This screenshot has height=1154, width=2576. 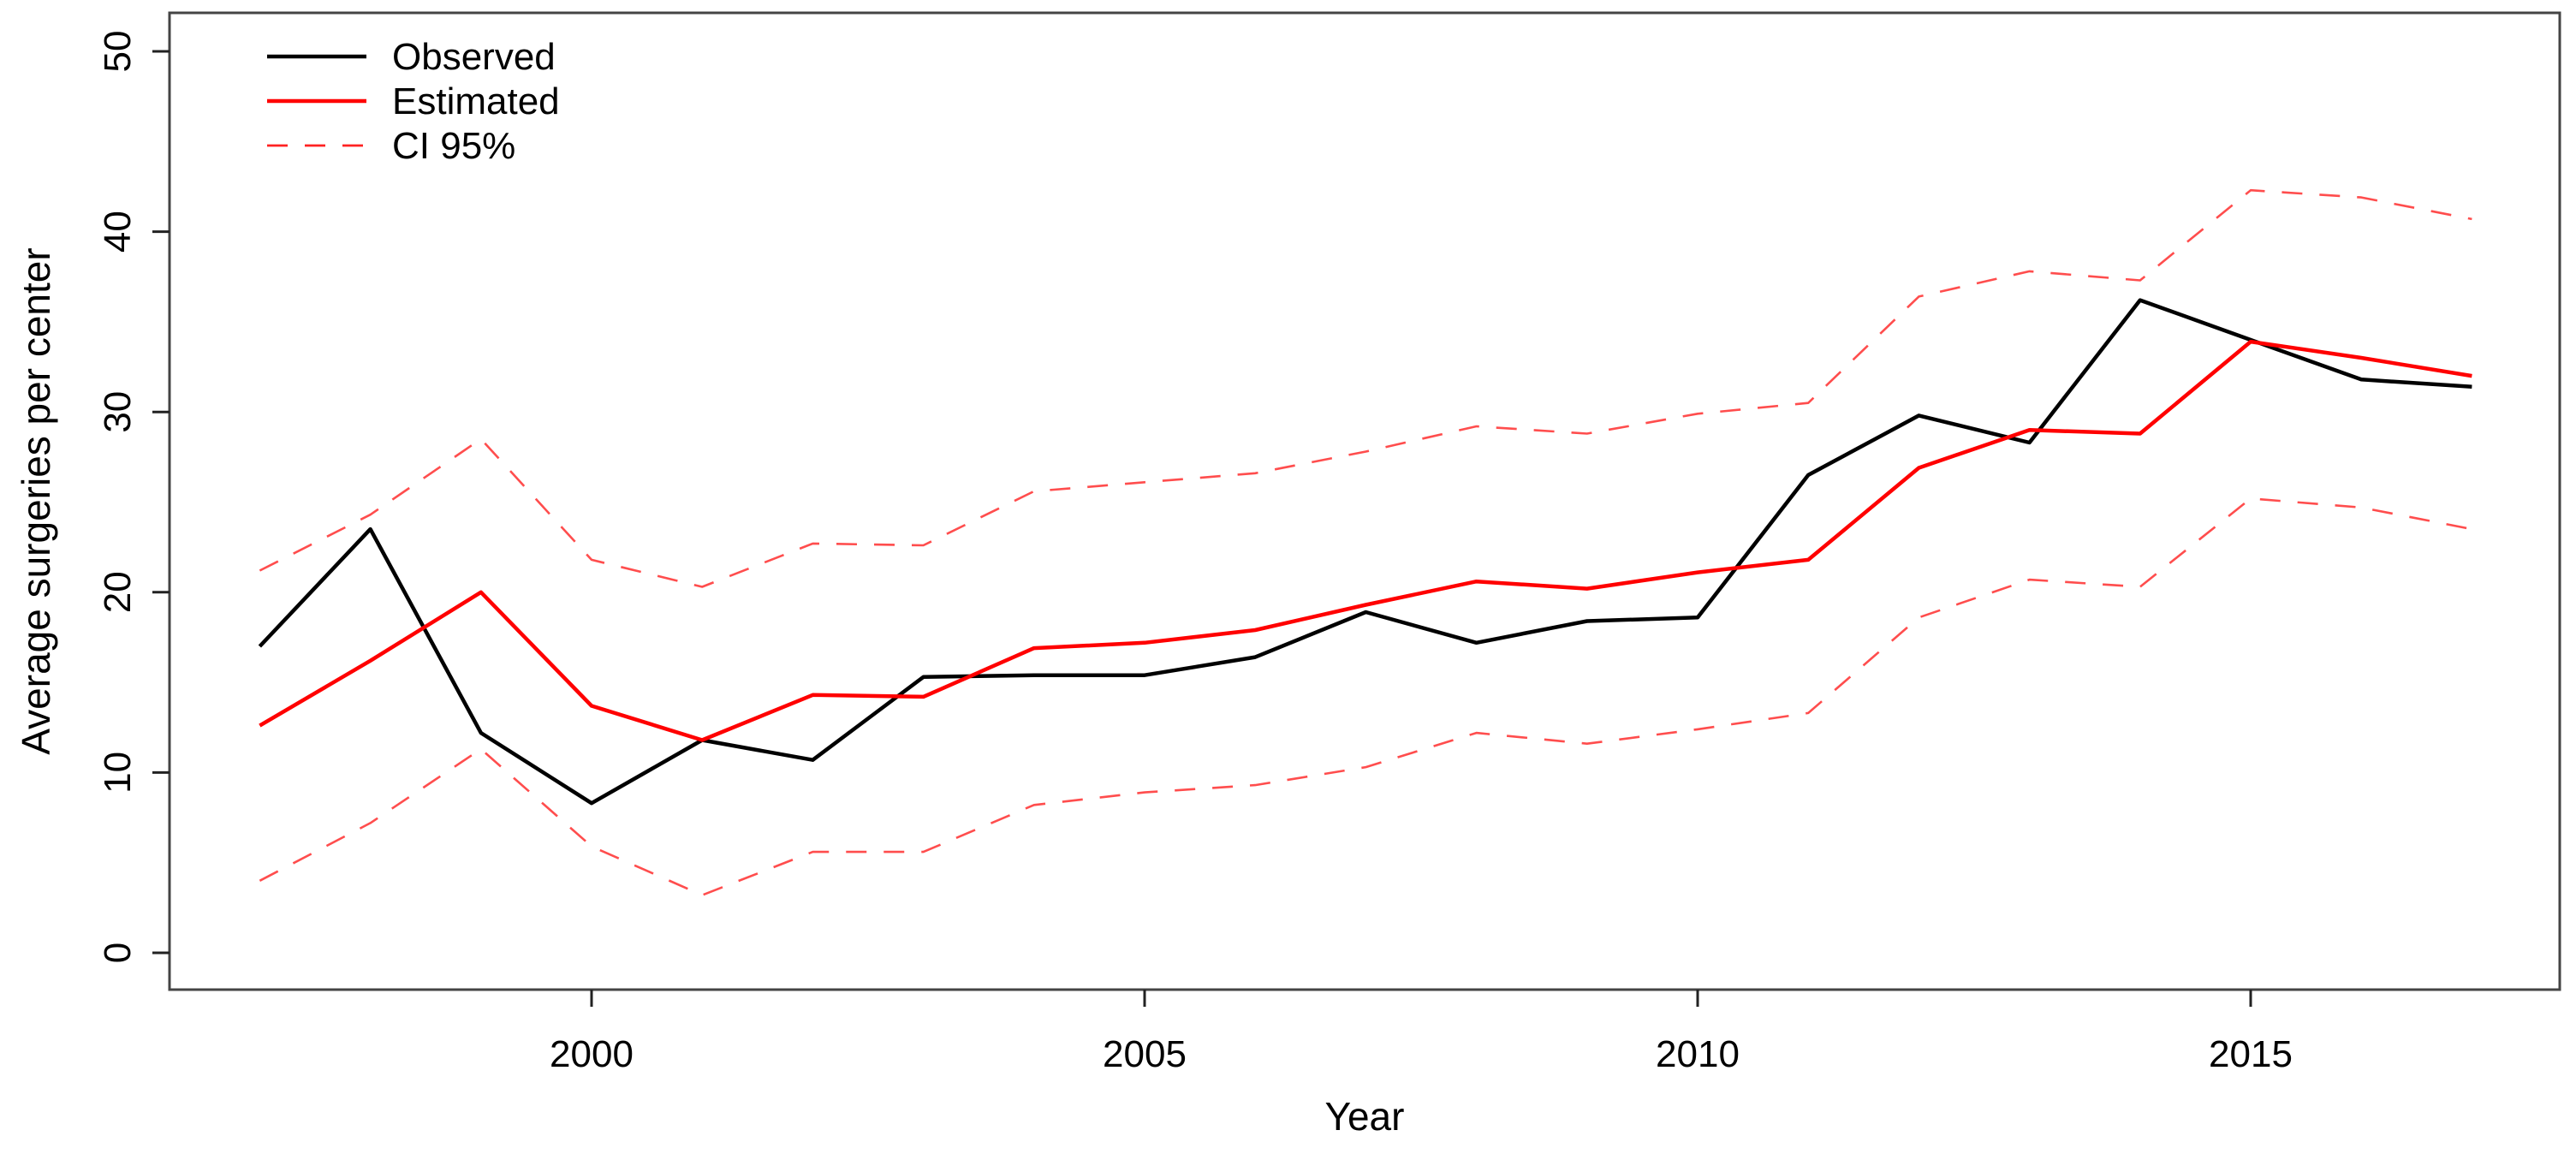 I want to click on y-tick-label: 10, so click(x=118, y=773).